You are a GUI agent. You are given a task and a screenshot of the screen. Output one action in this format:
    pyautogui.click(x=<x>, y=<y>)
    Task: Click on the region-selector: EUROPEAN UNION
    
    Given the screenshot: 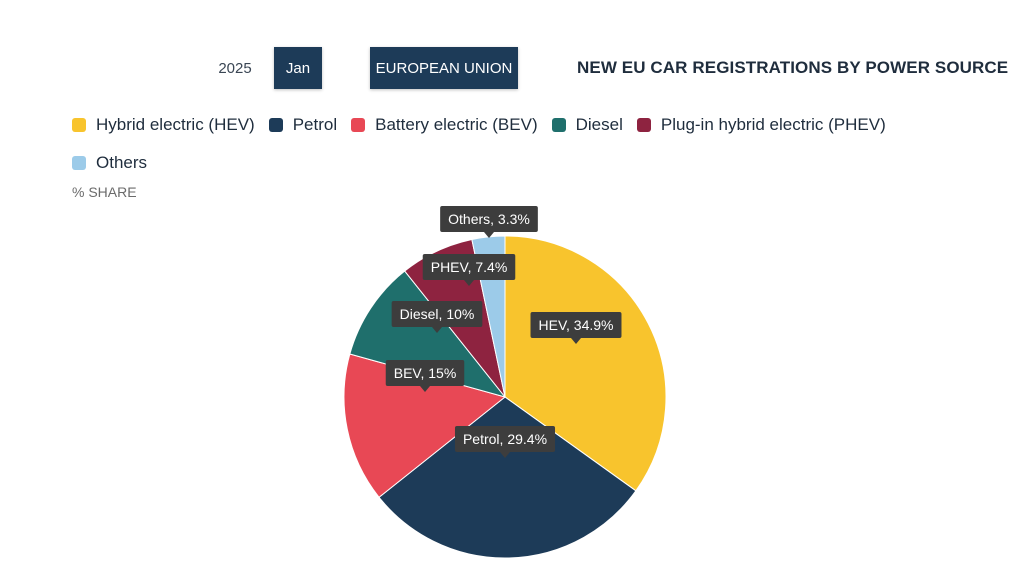 What is the action you would take?
    pyautogui.click(x=444, y=68)
    